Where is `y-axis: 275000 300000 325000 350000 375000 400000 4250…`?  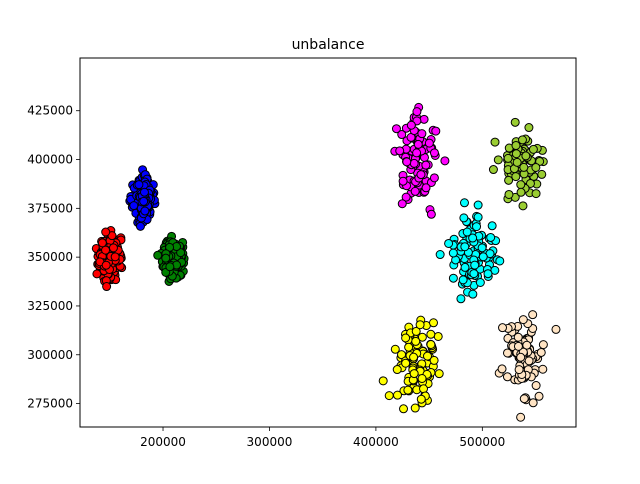
y-axis: 275000 300000 325000 350000 375000 400000 4250… is located at coordinates (53, 257).